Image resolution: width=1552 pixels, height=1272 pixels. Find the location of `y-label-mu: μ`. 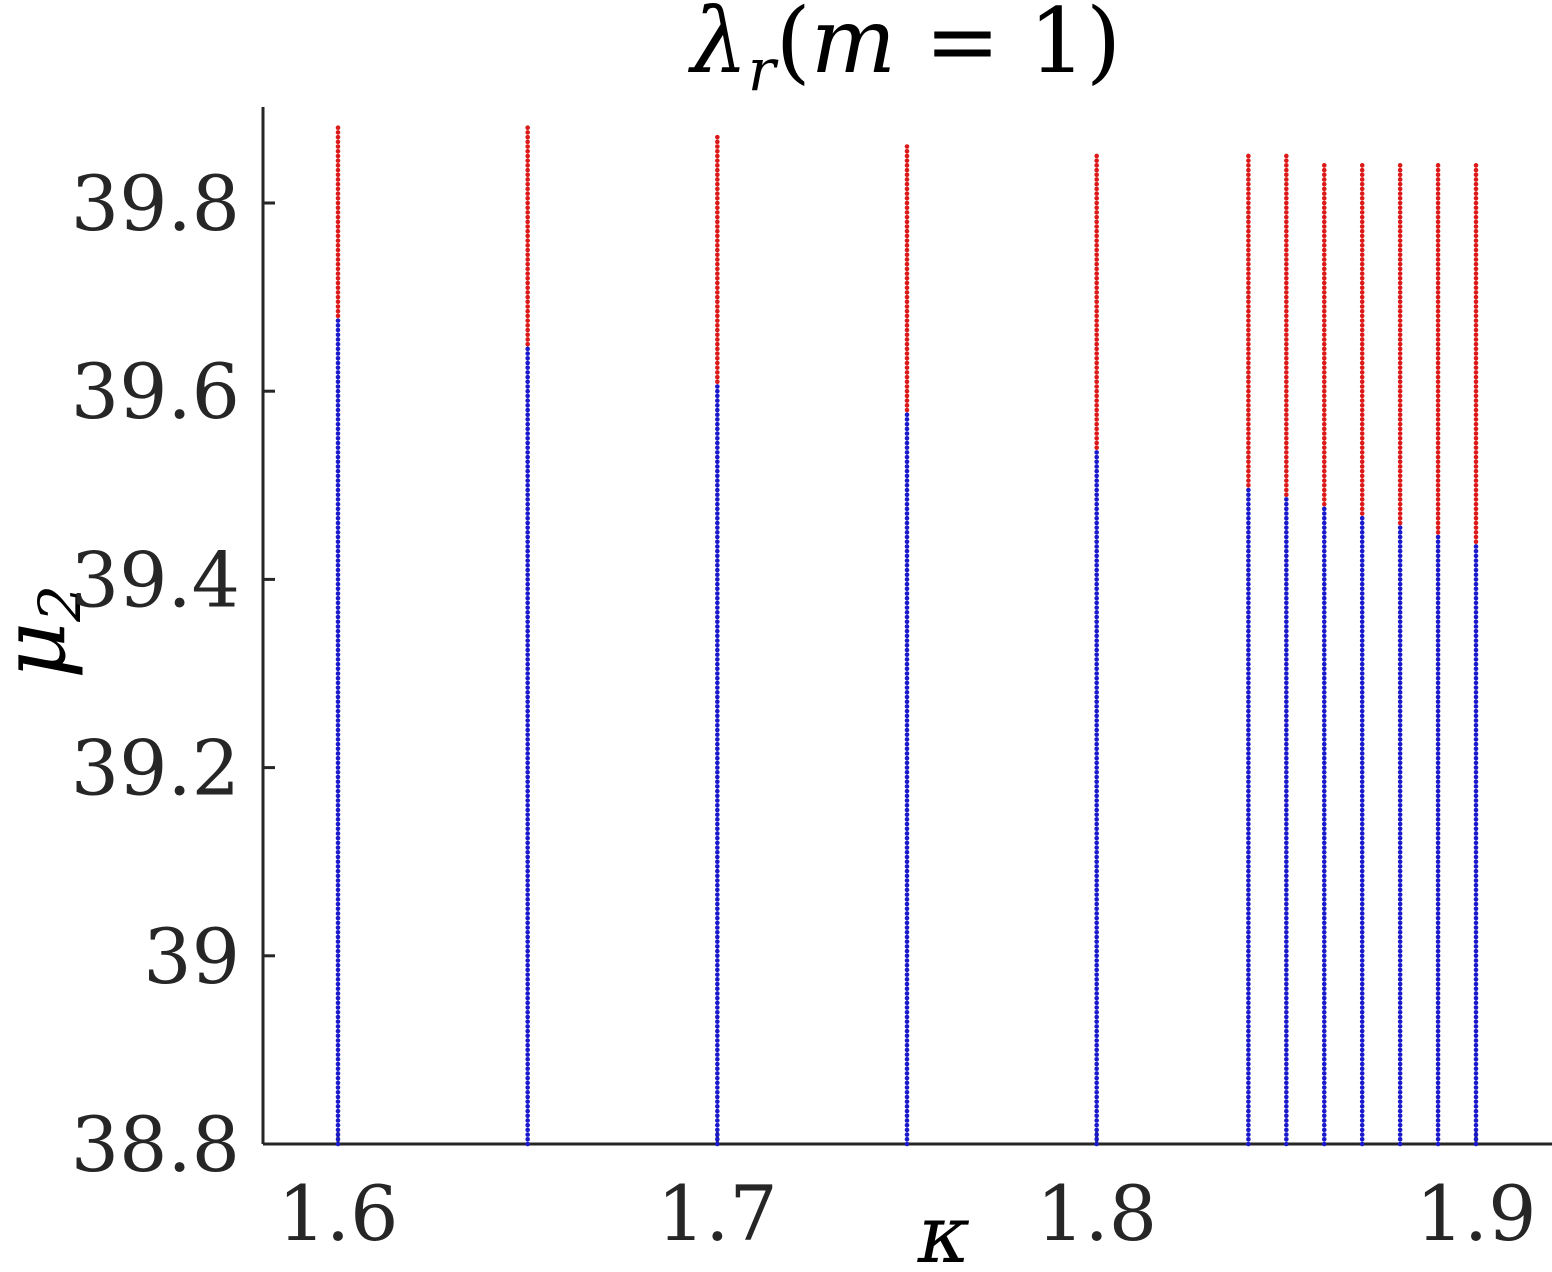

y-label-mu: μ is located at coordinates (42, 650).